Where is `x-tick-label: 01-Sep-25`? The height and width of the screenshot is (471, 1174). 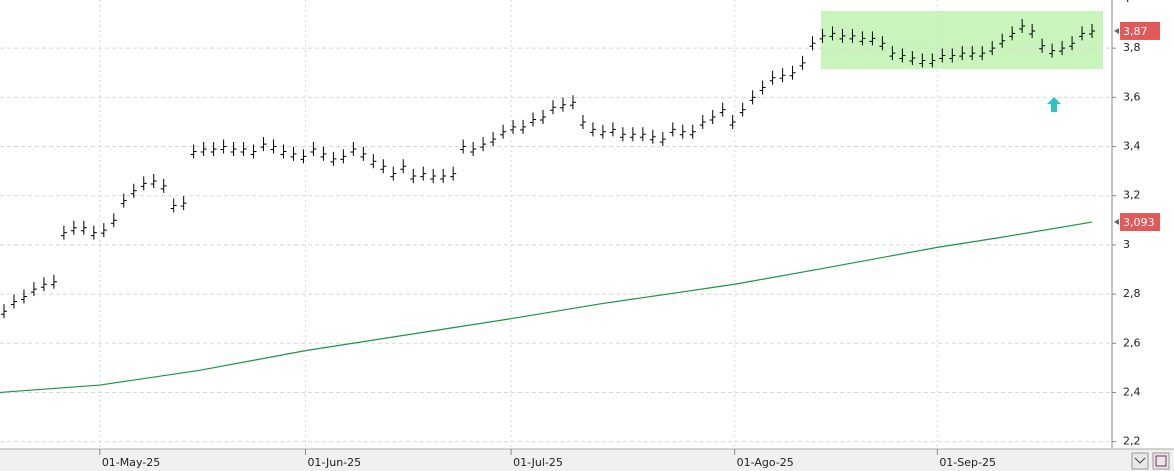
x-tick-label: 01-Sep-25 is located at coordinates (967, 462).